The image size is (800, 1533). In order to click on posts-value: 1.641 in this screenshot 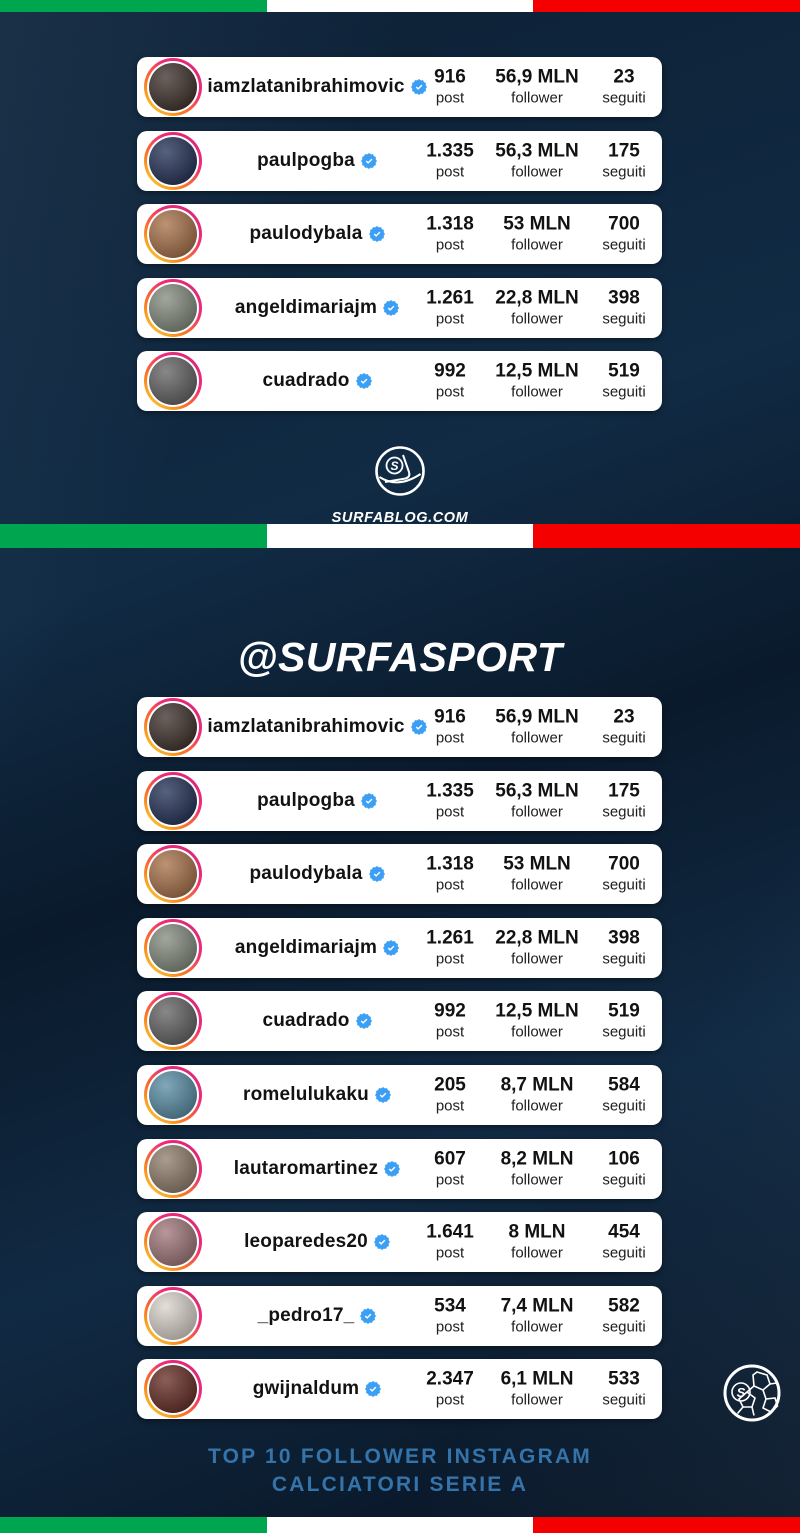, I will do `click(450, 1232)`.